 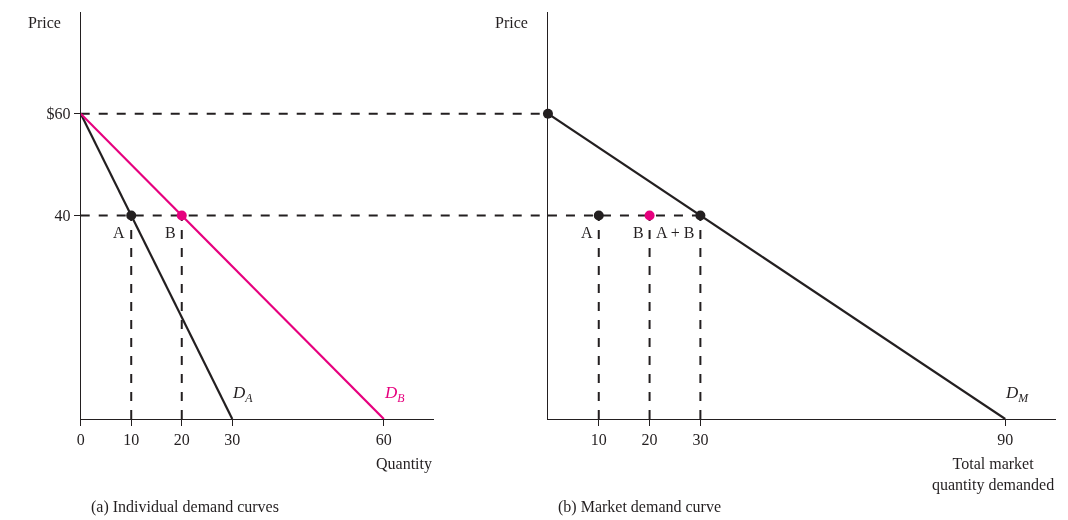 What do you see at coordinates (383, 440) in the screenshot?
I see `x-tick-label: 60` at bounding box center [383, 440].